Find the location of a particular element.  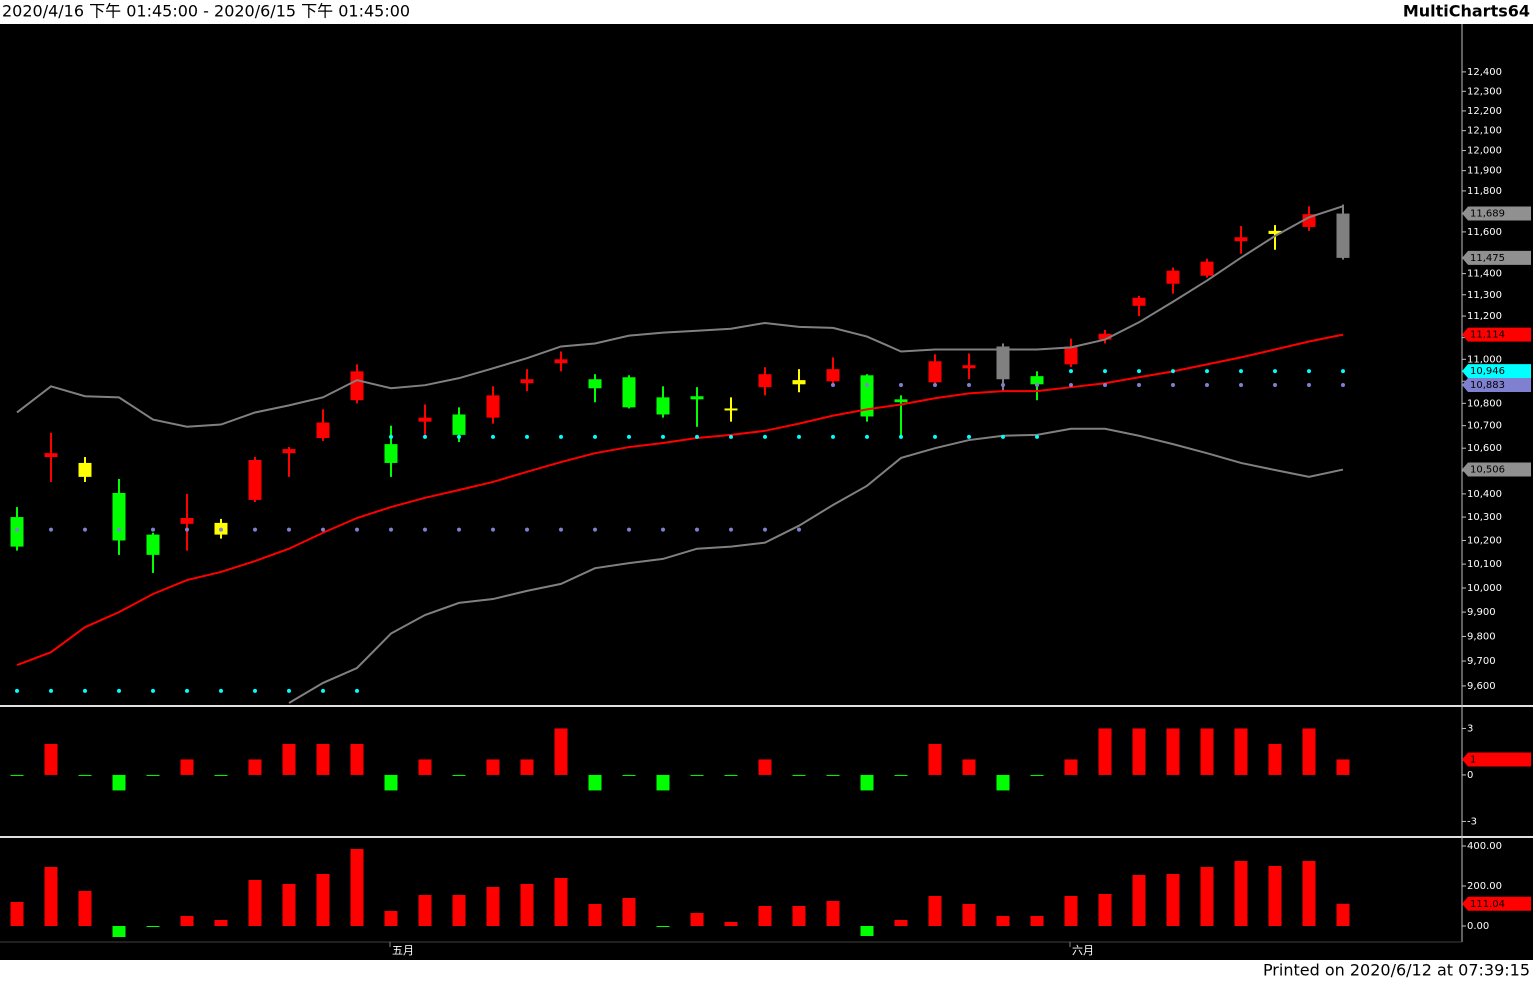

last-value-label: 11,475 is located at coordinates (1487, 258).